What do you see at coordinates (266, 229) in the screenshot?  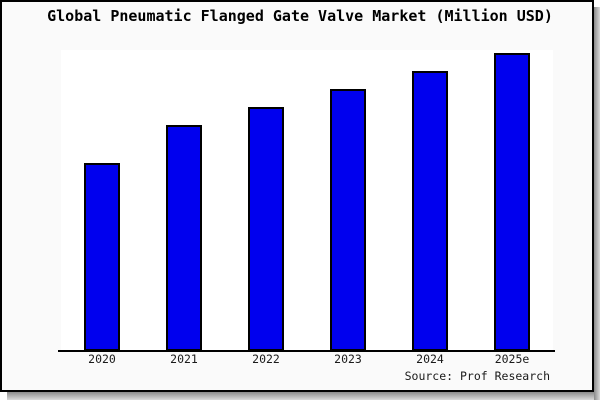 I see `bar-2022` at bounding box center [266, 229].